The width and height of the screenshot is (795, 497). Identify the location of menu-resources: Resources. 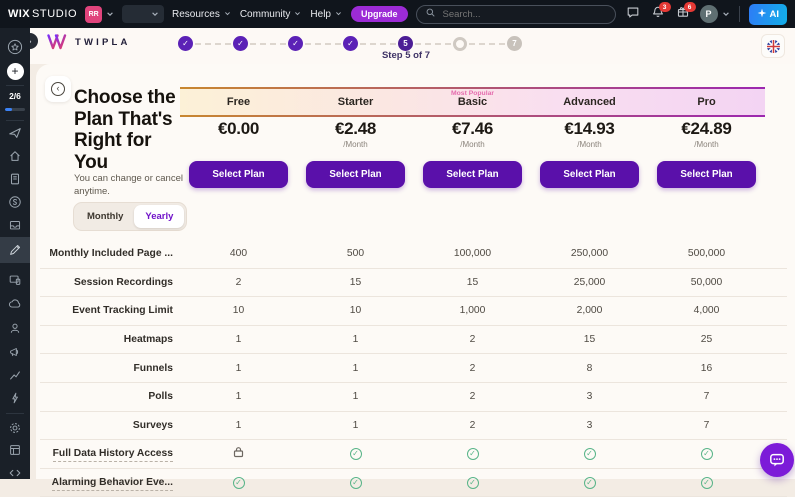
(202, 14).